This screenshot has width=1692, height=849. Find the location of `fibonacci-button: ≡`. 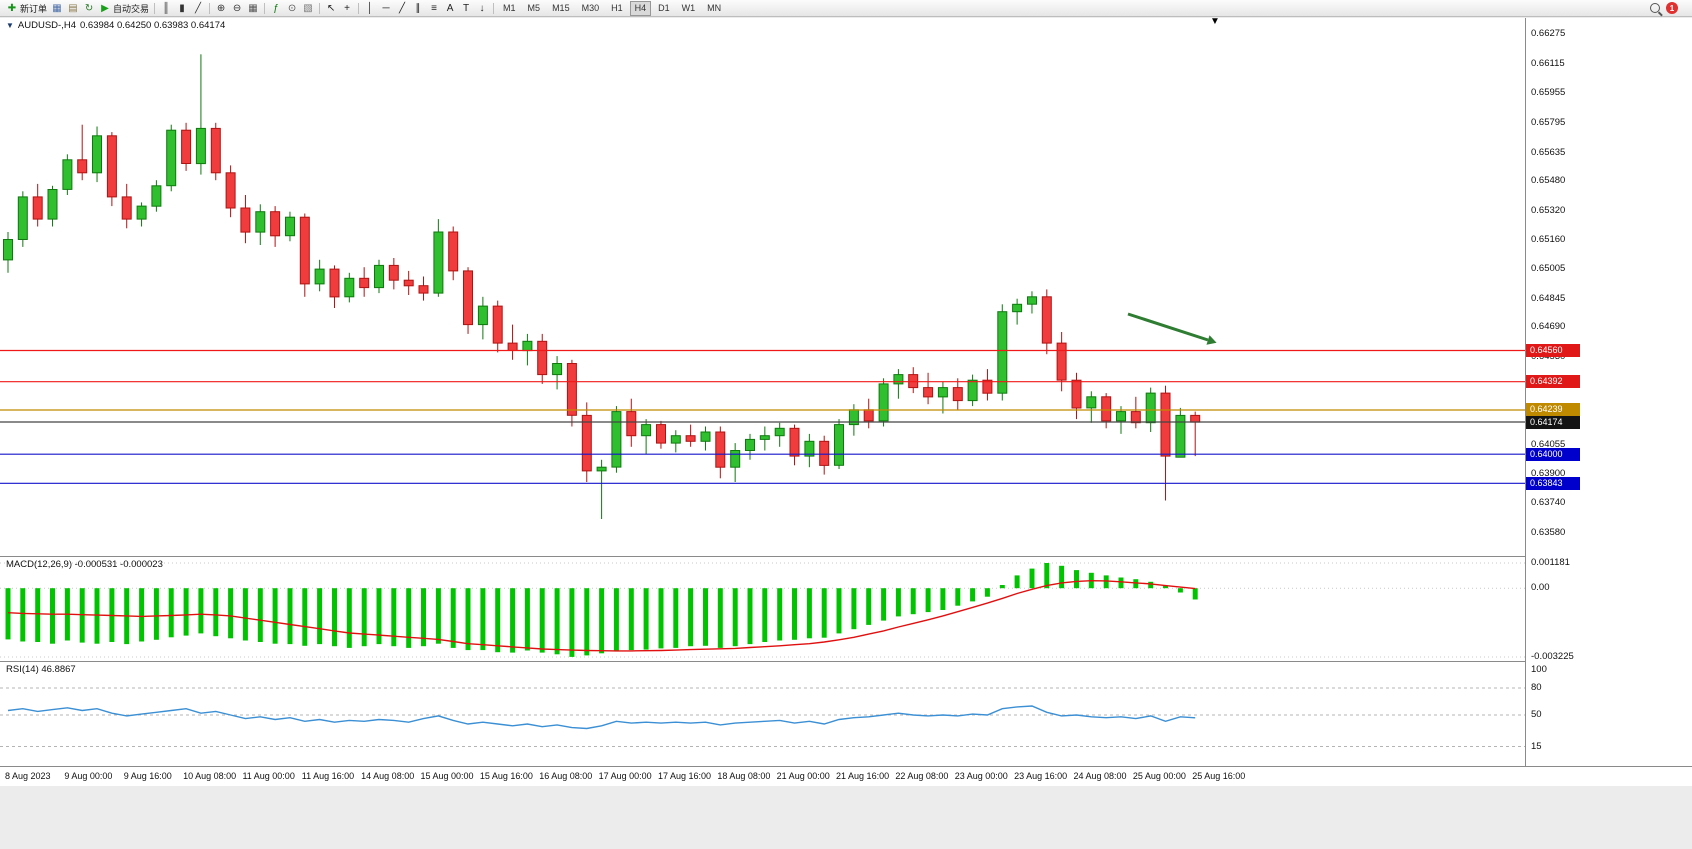

fibonacci-button: ≡ is located at coordinates (434, 8).